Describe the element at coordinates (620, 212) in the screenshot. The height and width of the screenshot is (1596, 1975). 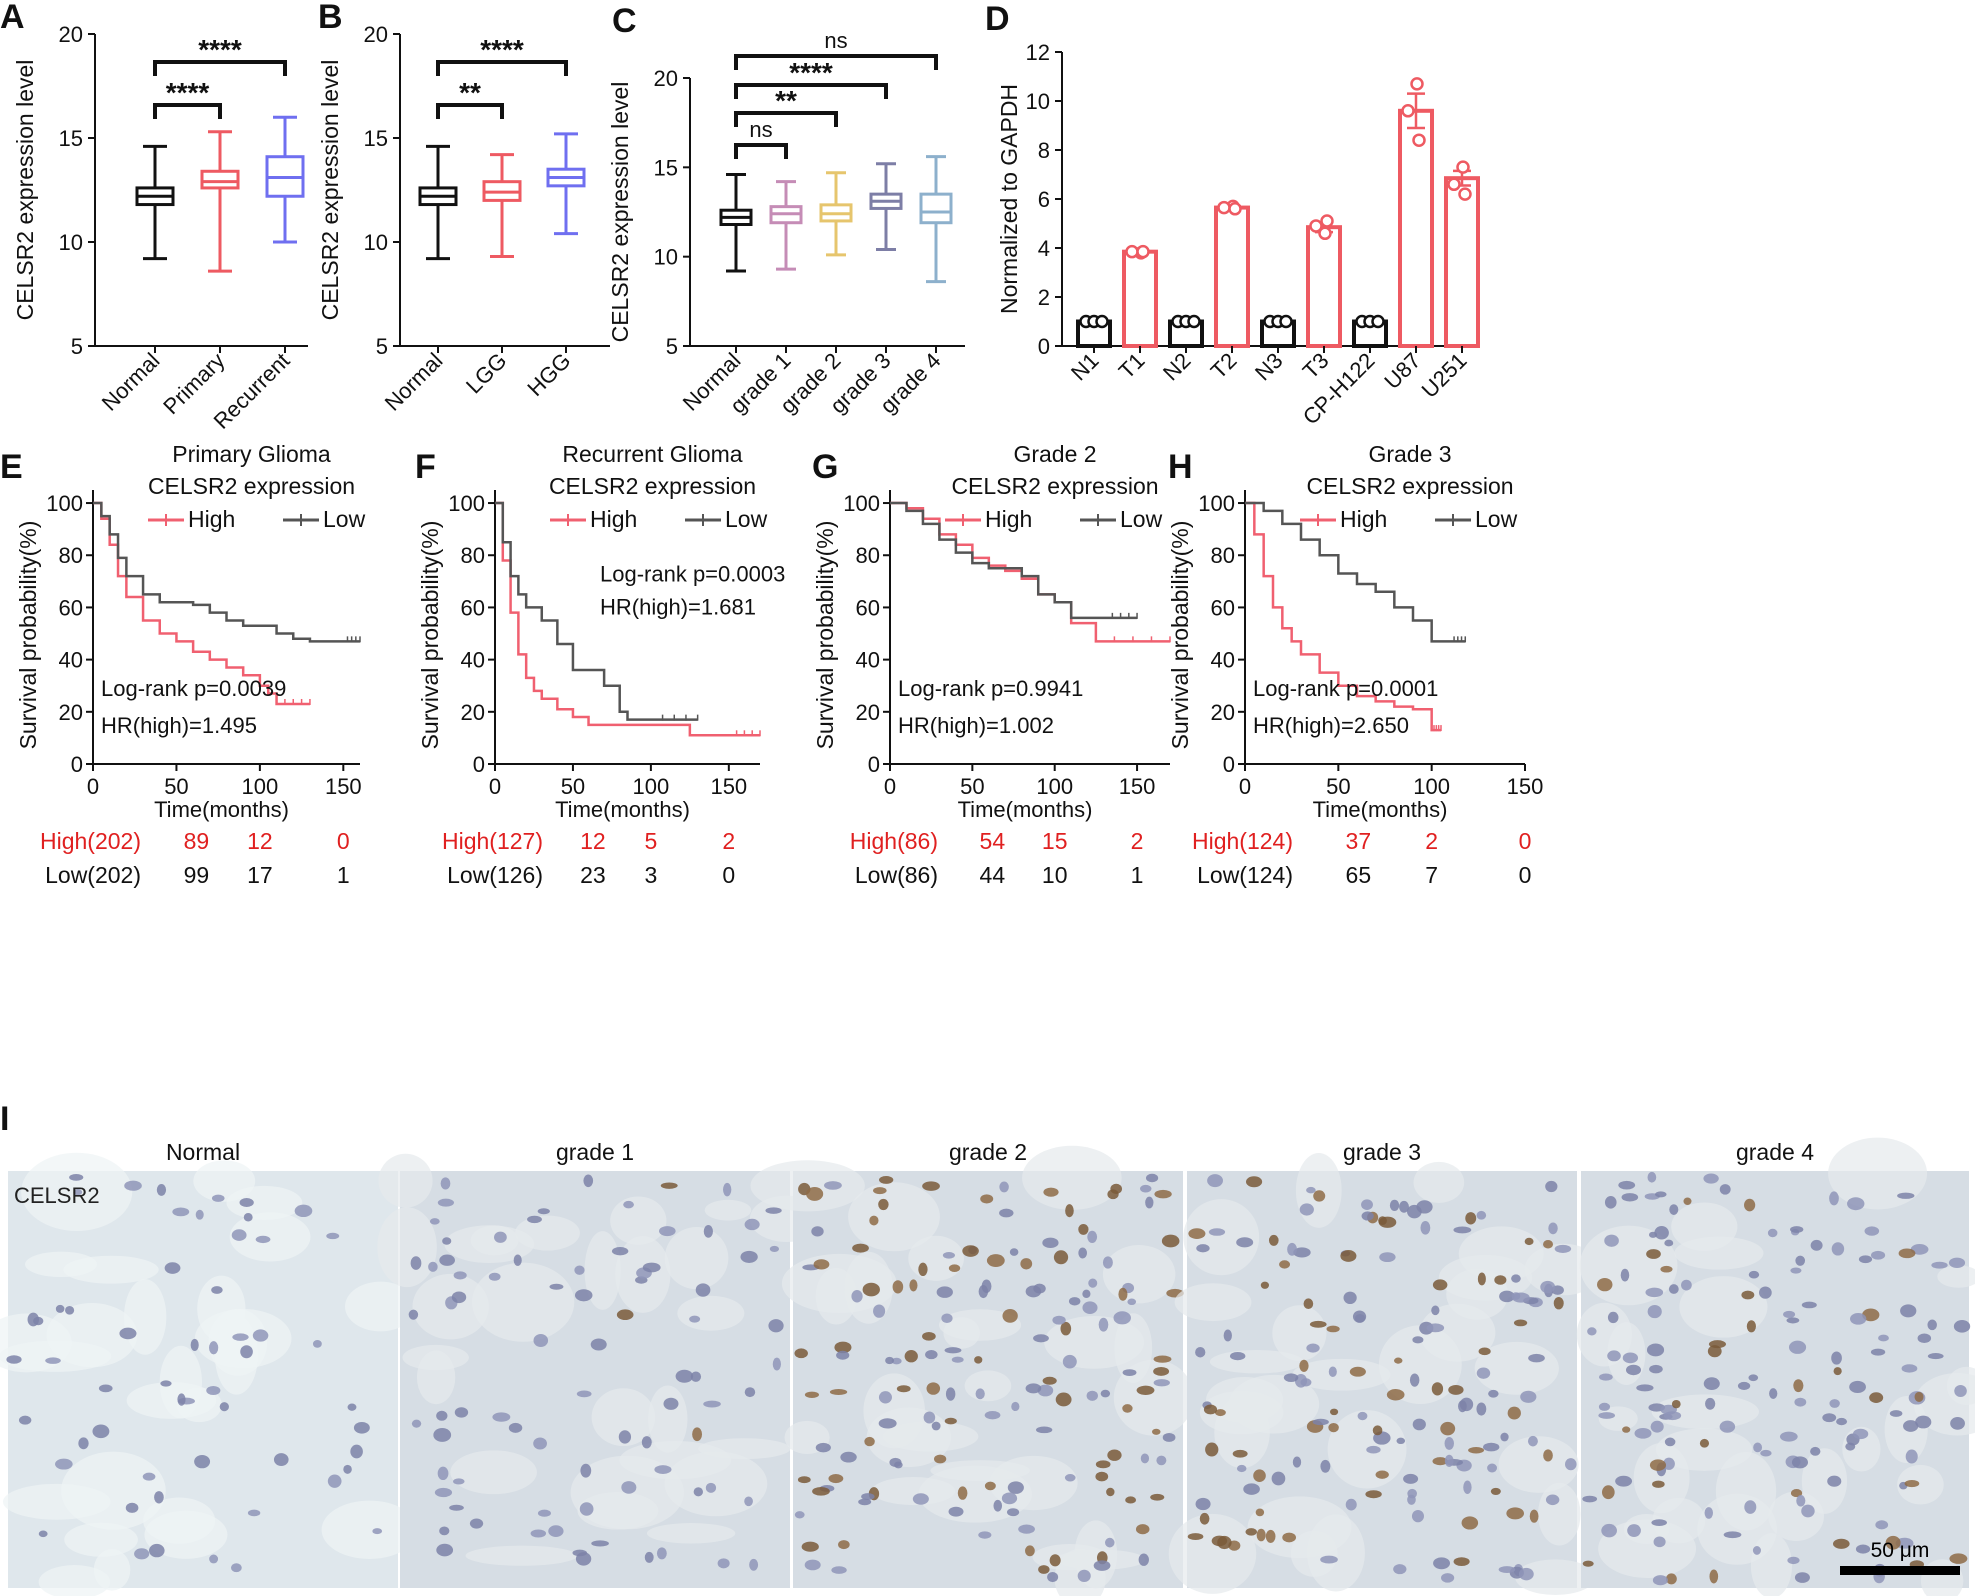
I see `y-axis-label: CELSR2 expression level` at that location.